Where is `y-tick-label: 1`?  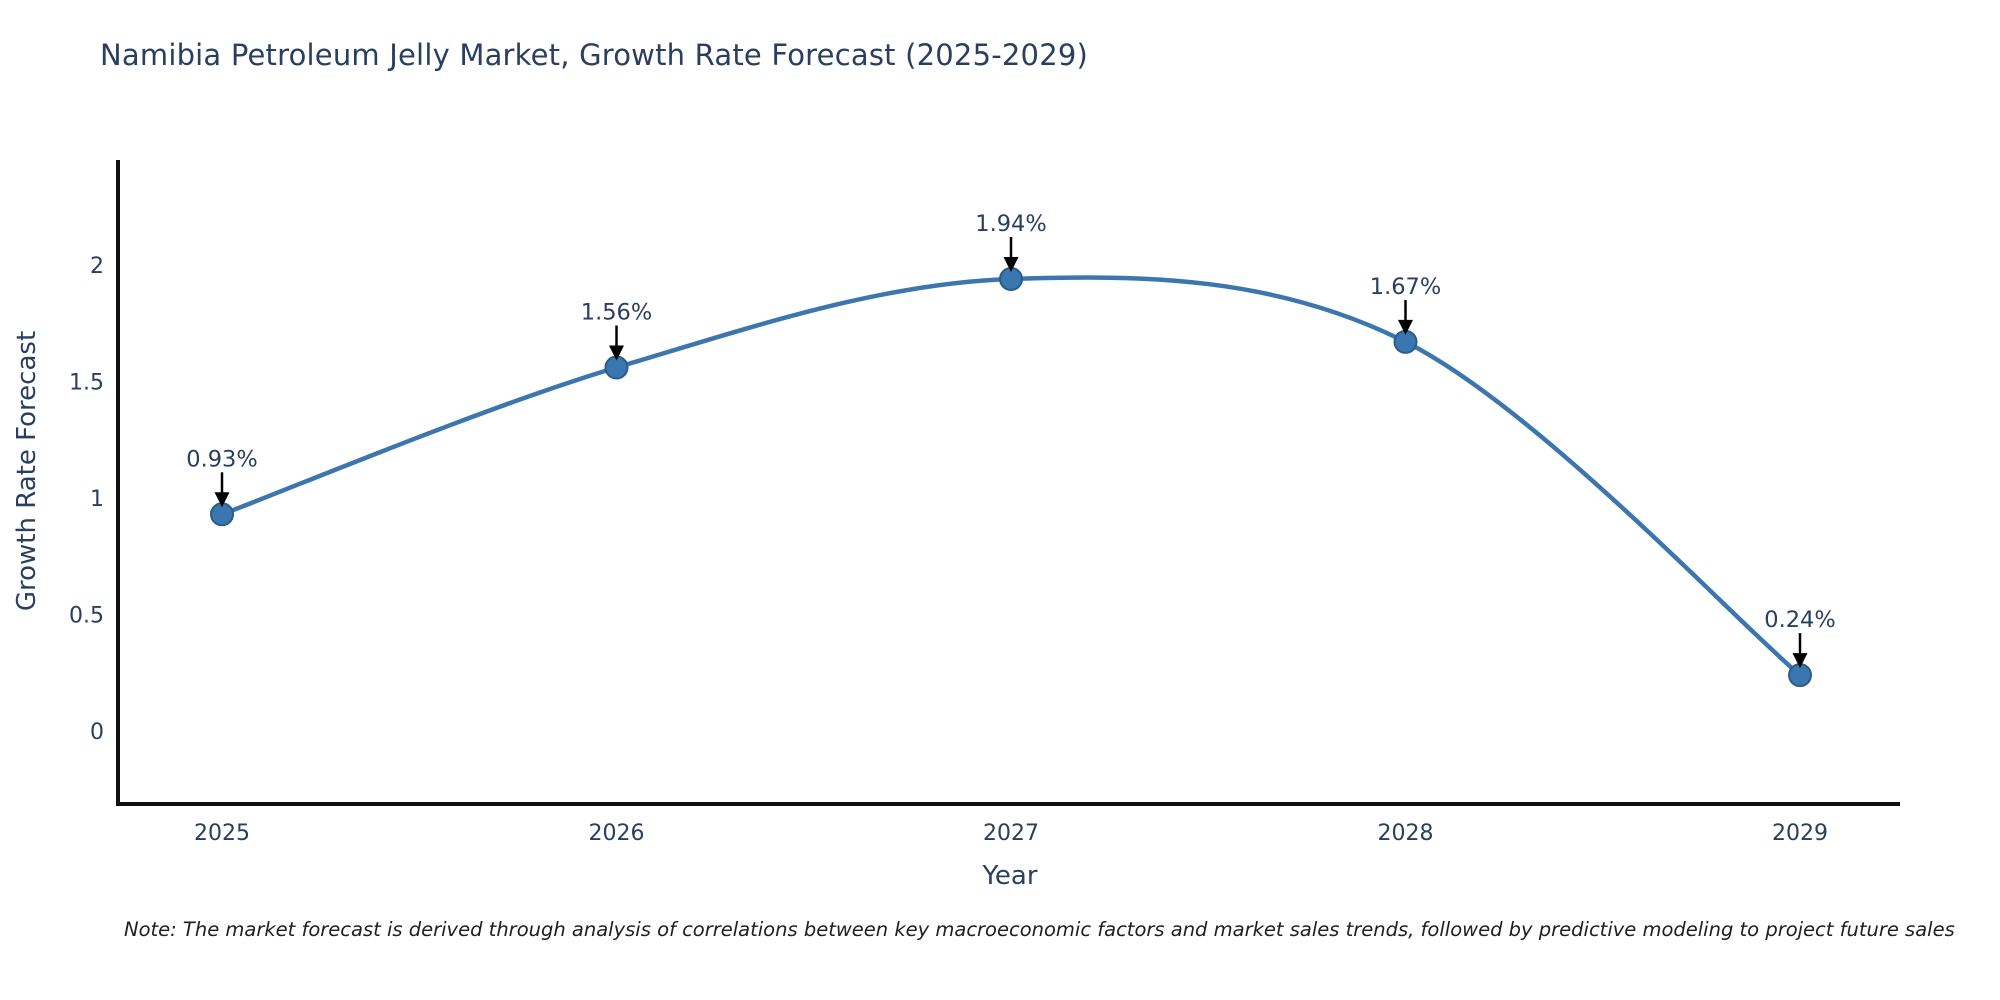
y-tick-label: 1 is located at coordinates (97, 499).